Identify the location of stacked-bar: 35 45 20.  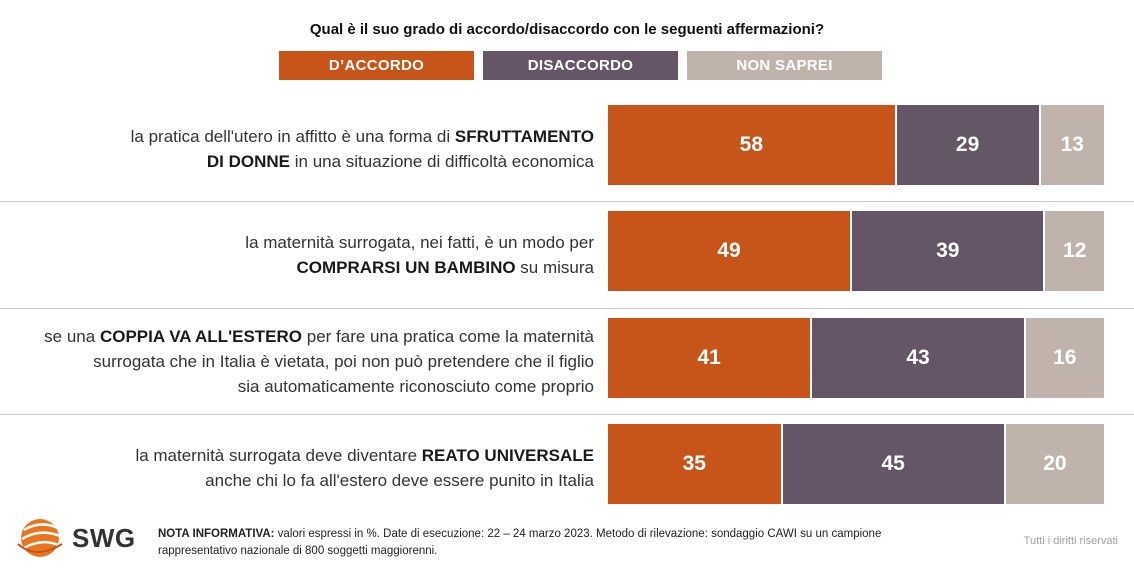
(856, 464).